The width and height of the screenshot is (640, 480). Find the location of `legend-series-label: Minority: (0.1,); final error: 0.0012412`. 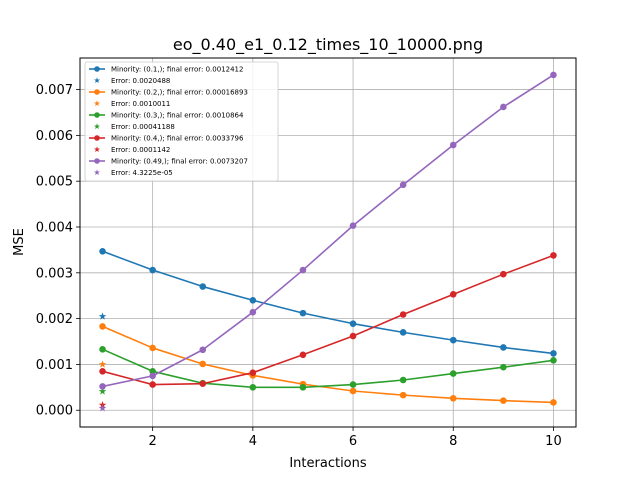

legend-series-label: Minority: (0.1,); final error: 0.0012412 is located at coordinates (177, 70).